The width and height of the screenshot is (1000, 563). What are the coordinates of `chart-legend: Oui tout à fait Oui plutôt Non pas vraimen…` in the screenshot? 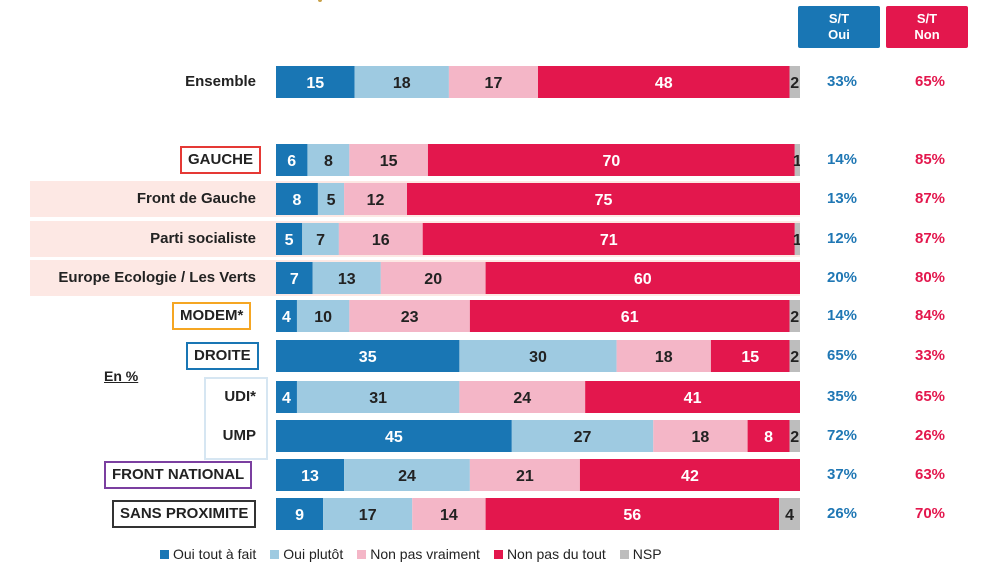 It's located at (411, 554).